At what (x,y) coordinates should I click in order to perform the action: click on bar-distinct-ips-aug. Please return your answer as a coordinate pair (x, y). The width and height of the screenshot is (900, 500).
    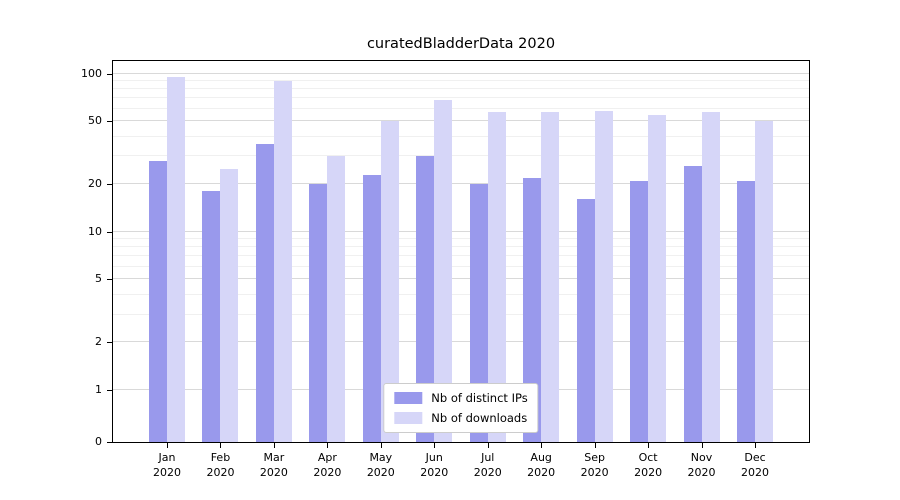
    Looking at the image, I should click on (532, 309).